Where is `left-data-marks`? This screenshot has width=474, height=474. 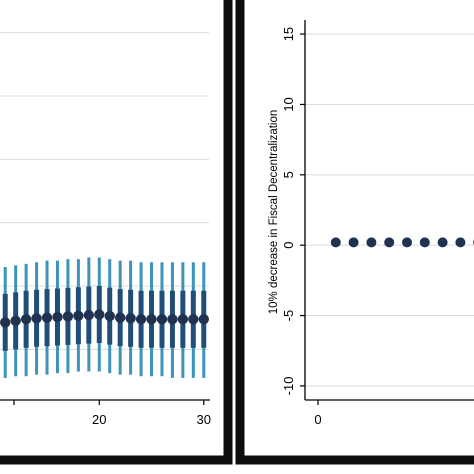
left-data-marks is located at coordinates (104, 317).